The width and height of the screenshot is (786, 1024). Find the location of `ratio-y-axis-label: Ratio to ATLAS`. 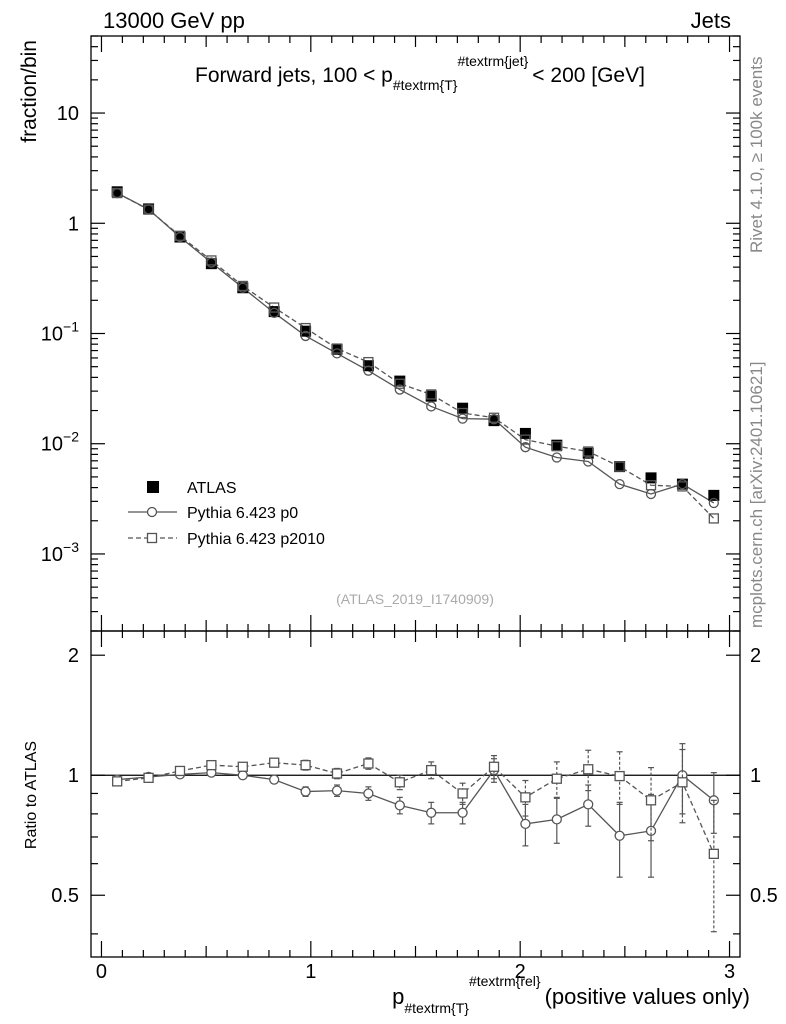

ratio-y-axis-label: Ratio to ATLAS is located at coordinates (31, 795).